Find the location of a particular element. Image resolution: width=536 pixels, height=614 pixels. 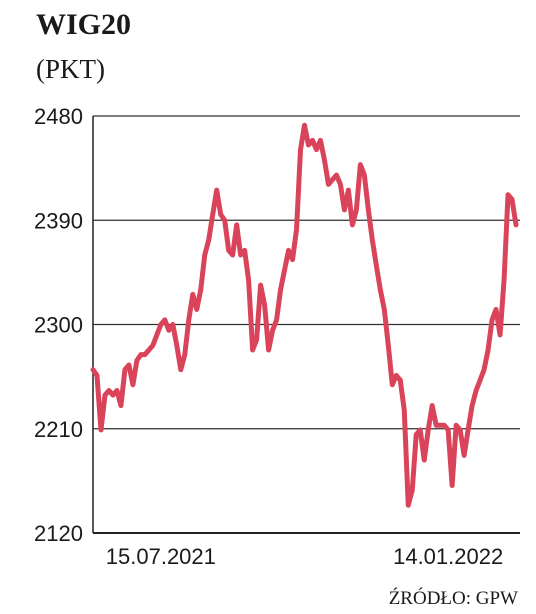

y-tick-label: 2120 is located at coordinates (58, 533).